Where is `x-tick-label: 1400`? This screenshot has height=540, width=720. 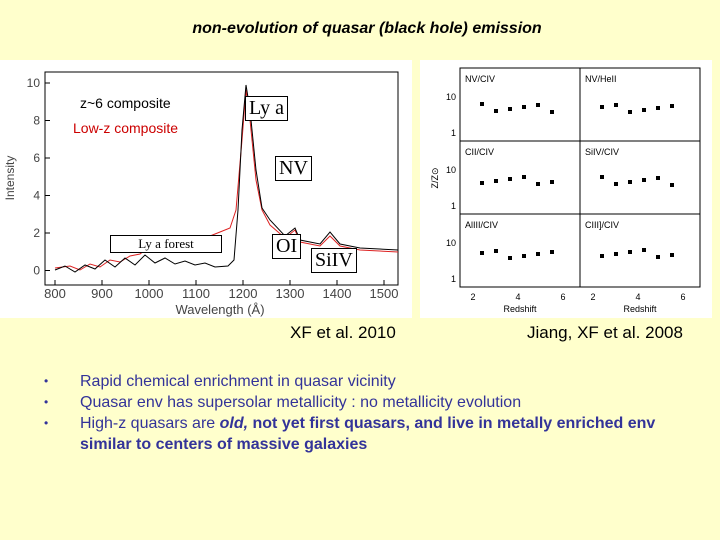
x-tick-label: 1400 is located at coordinates (337, 293).